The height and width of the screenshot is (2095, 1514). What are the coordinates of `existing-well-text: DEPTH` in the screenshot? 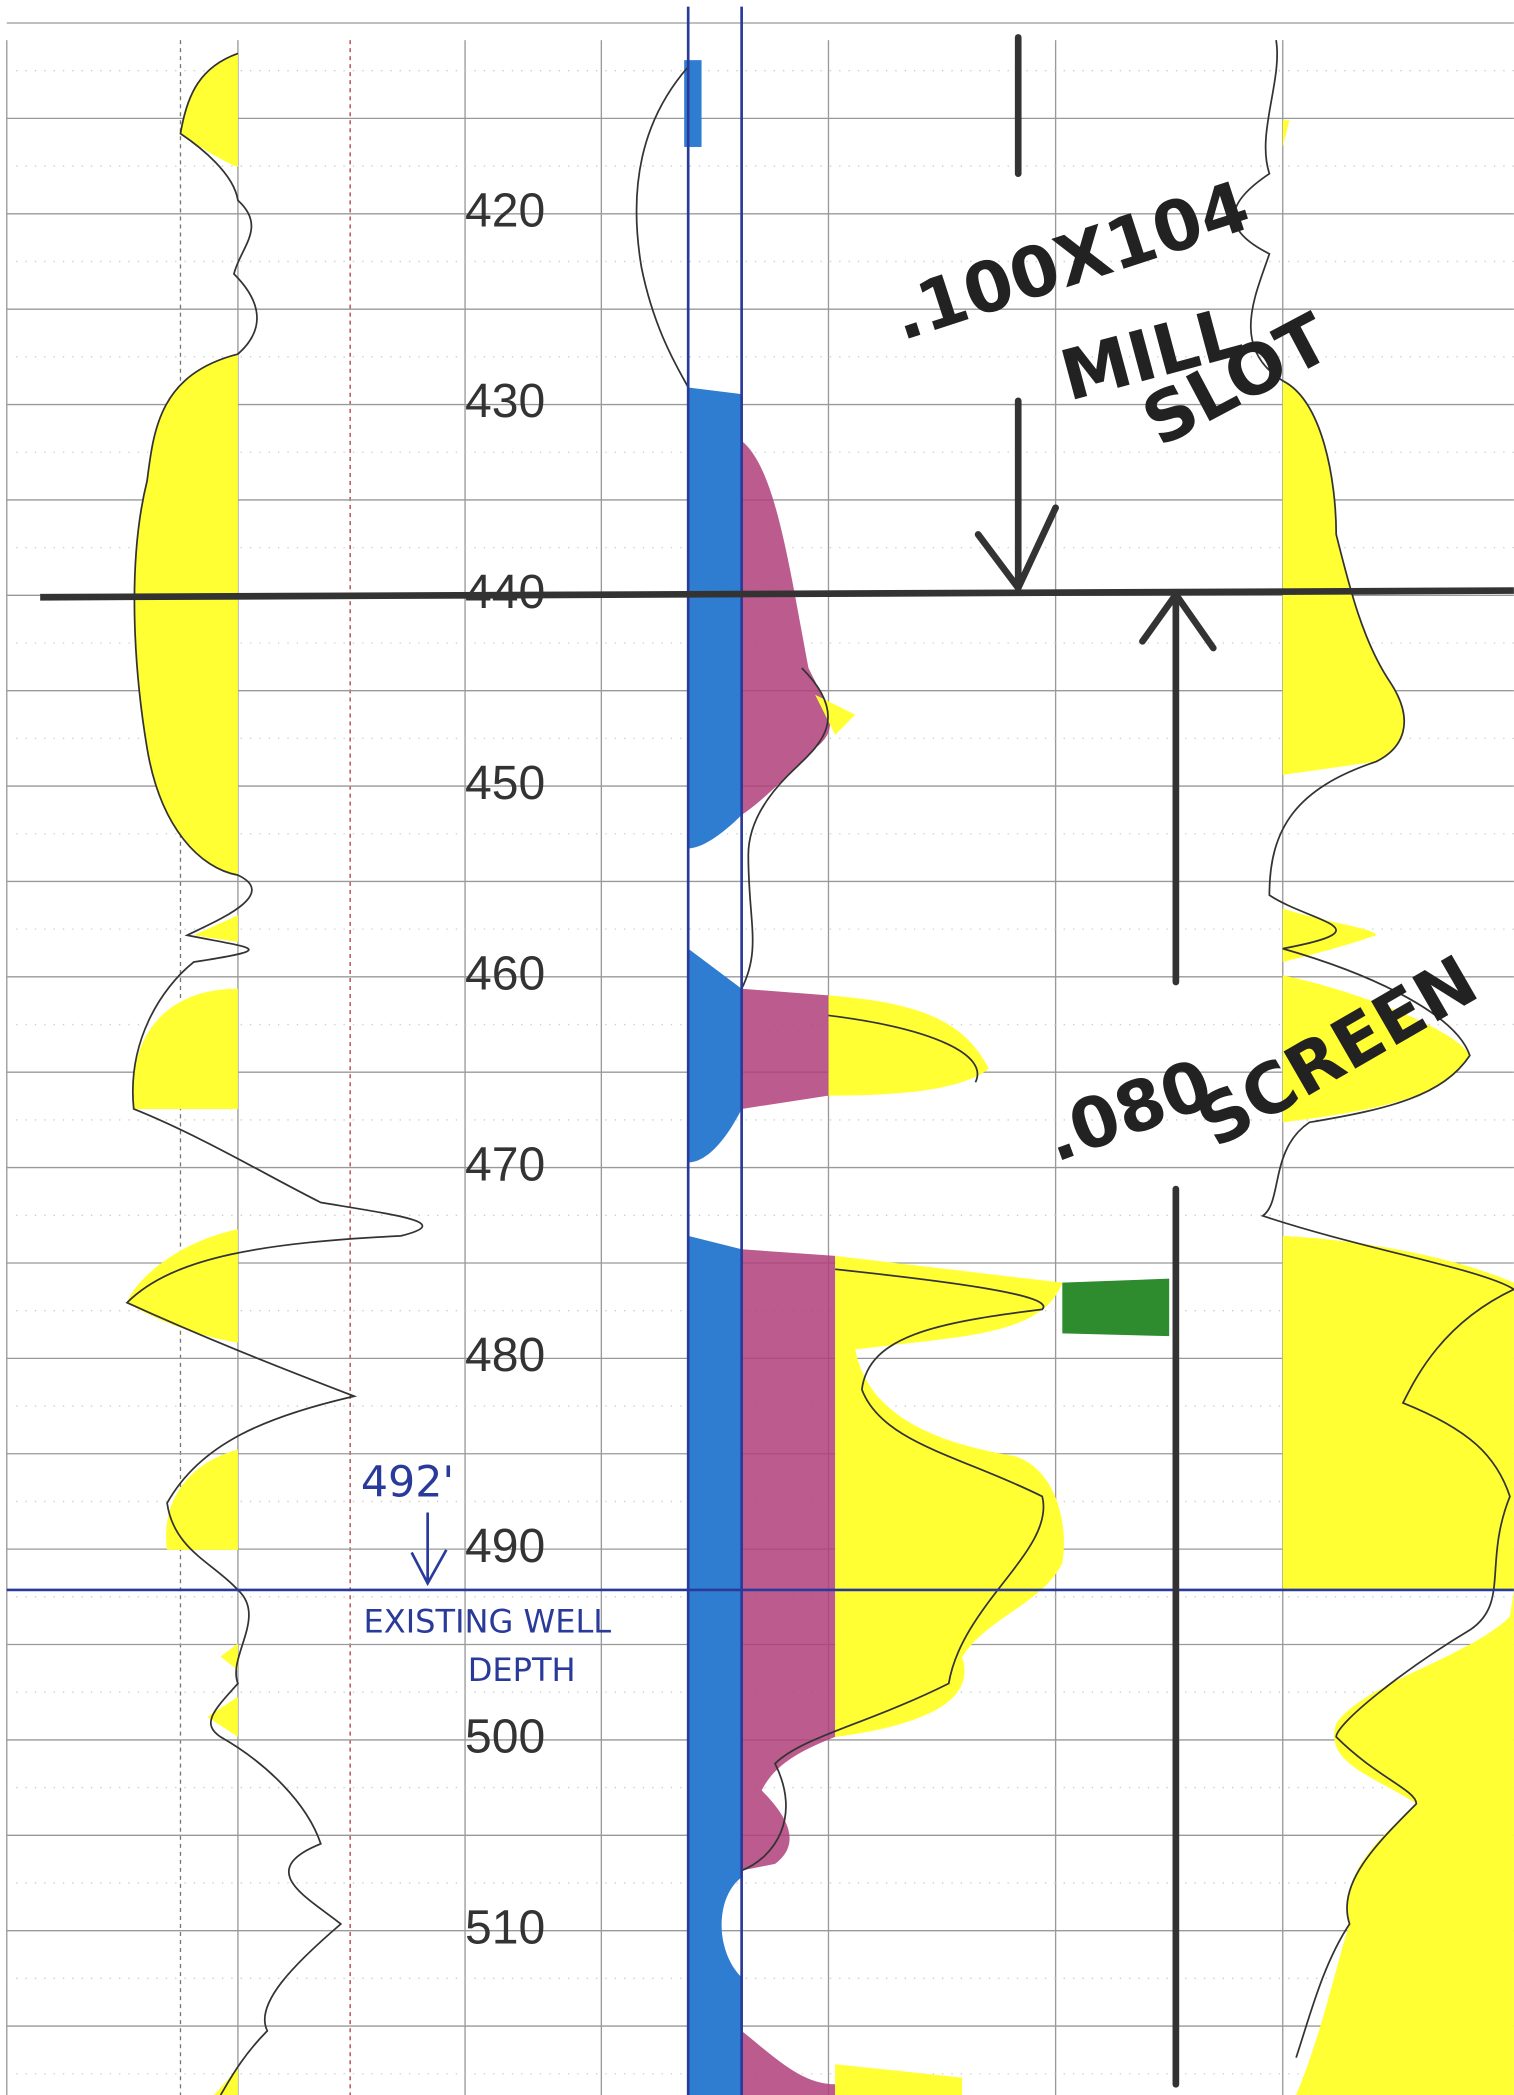 It's located at (522, 1670).